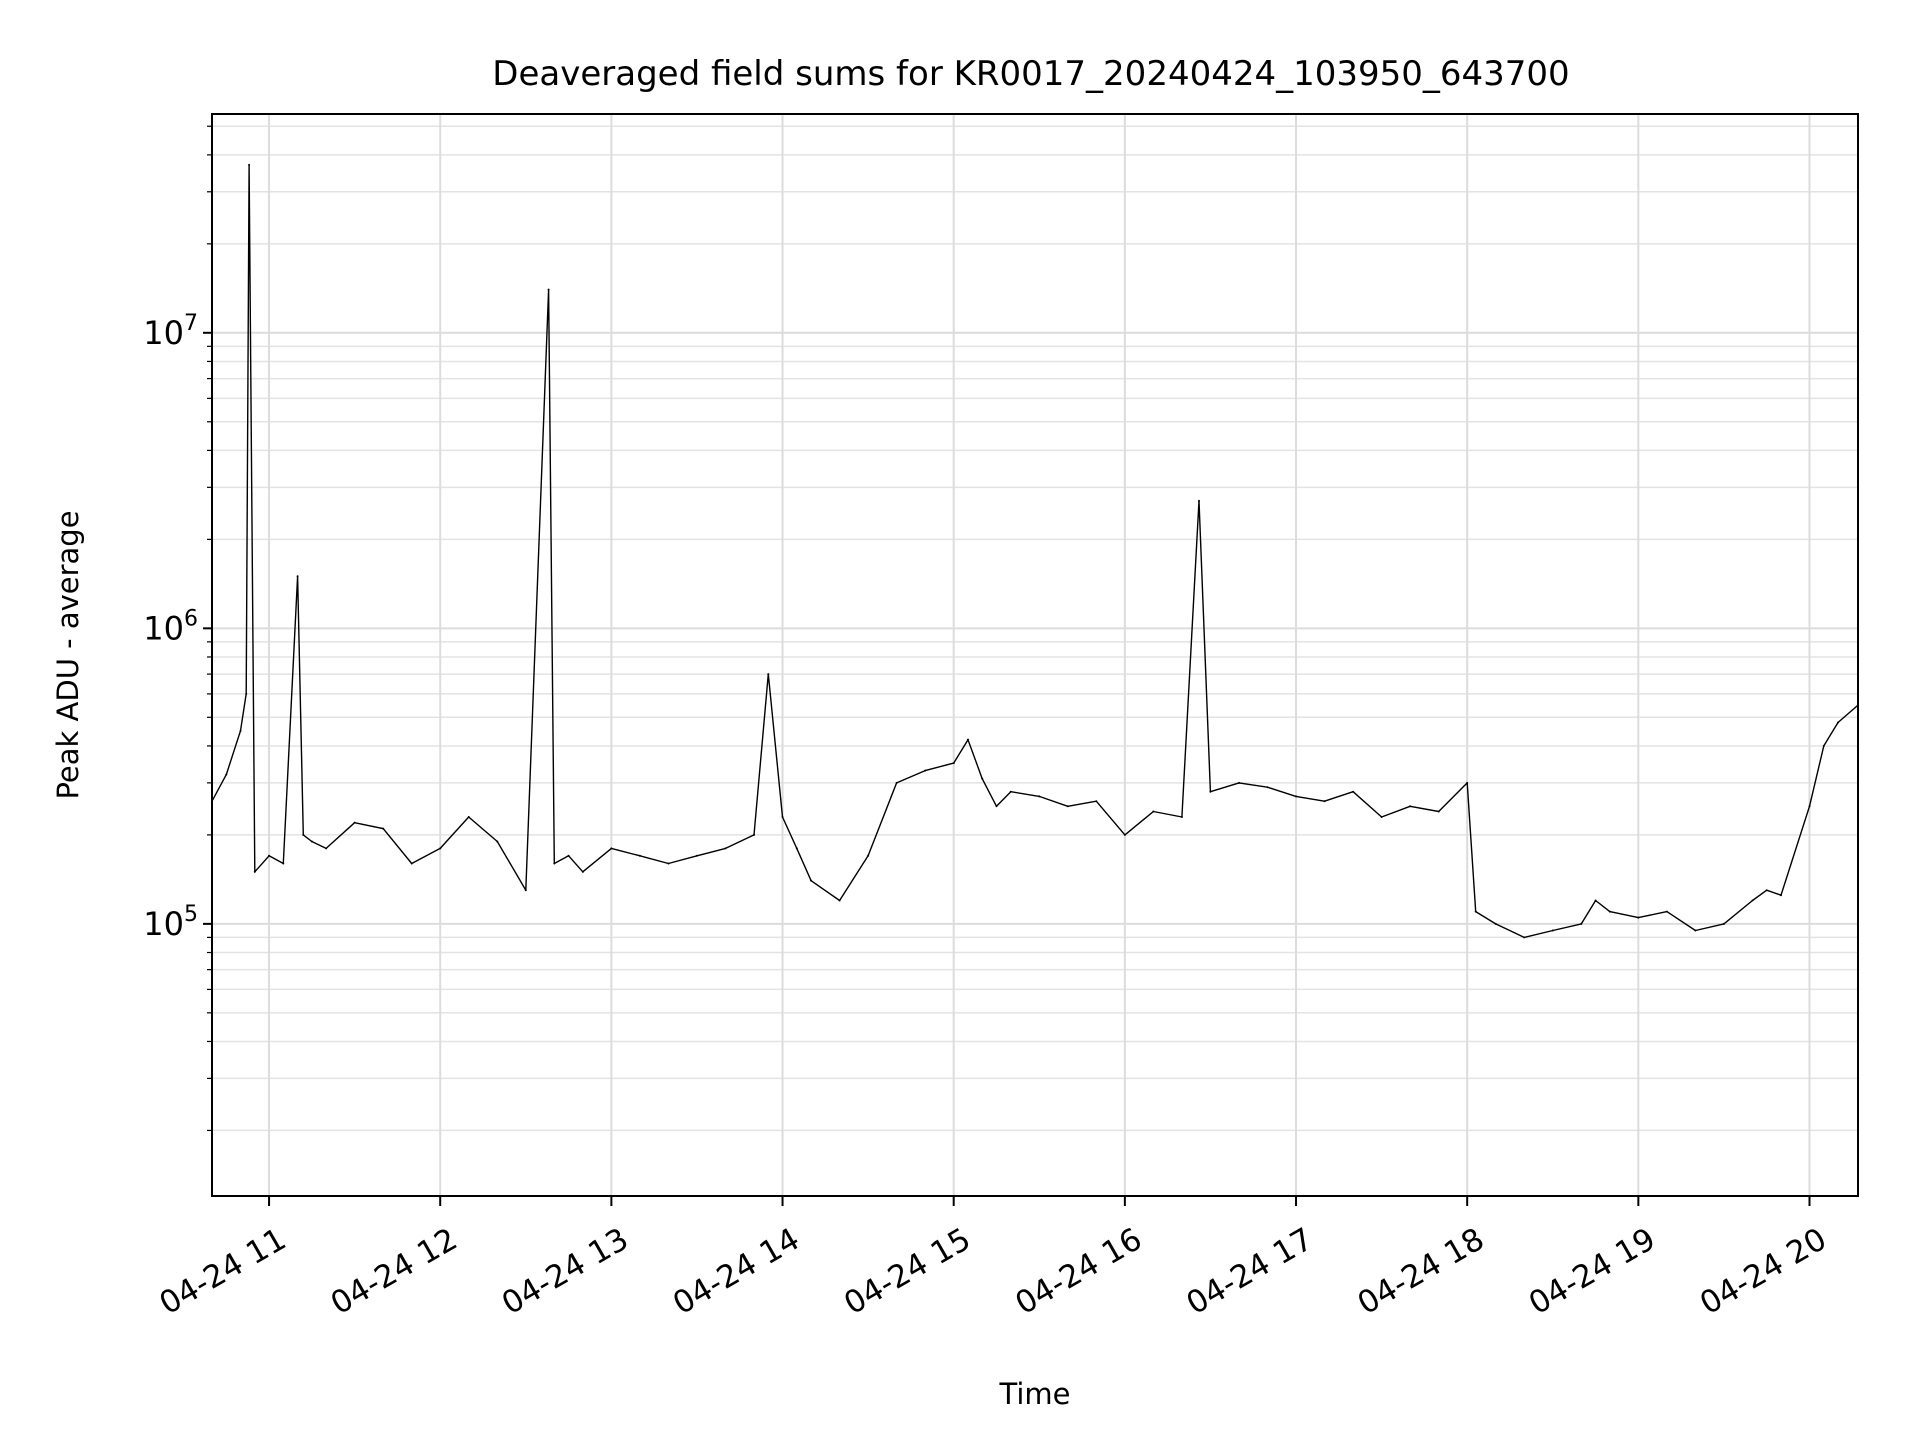  Describe the element at coordinates (170, 331) in the screenshot. I see `y-tick-label: 107` at that location.